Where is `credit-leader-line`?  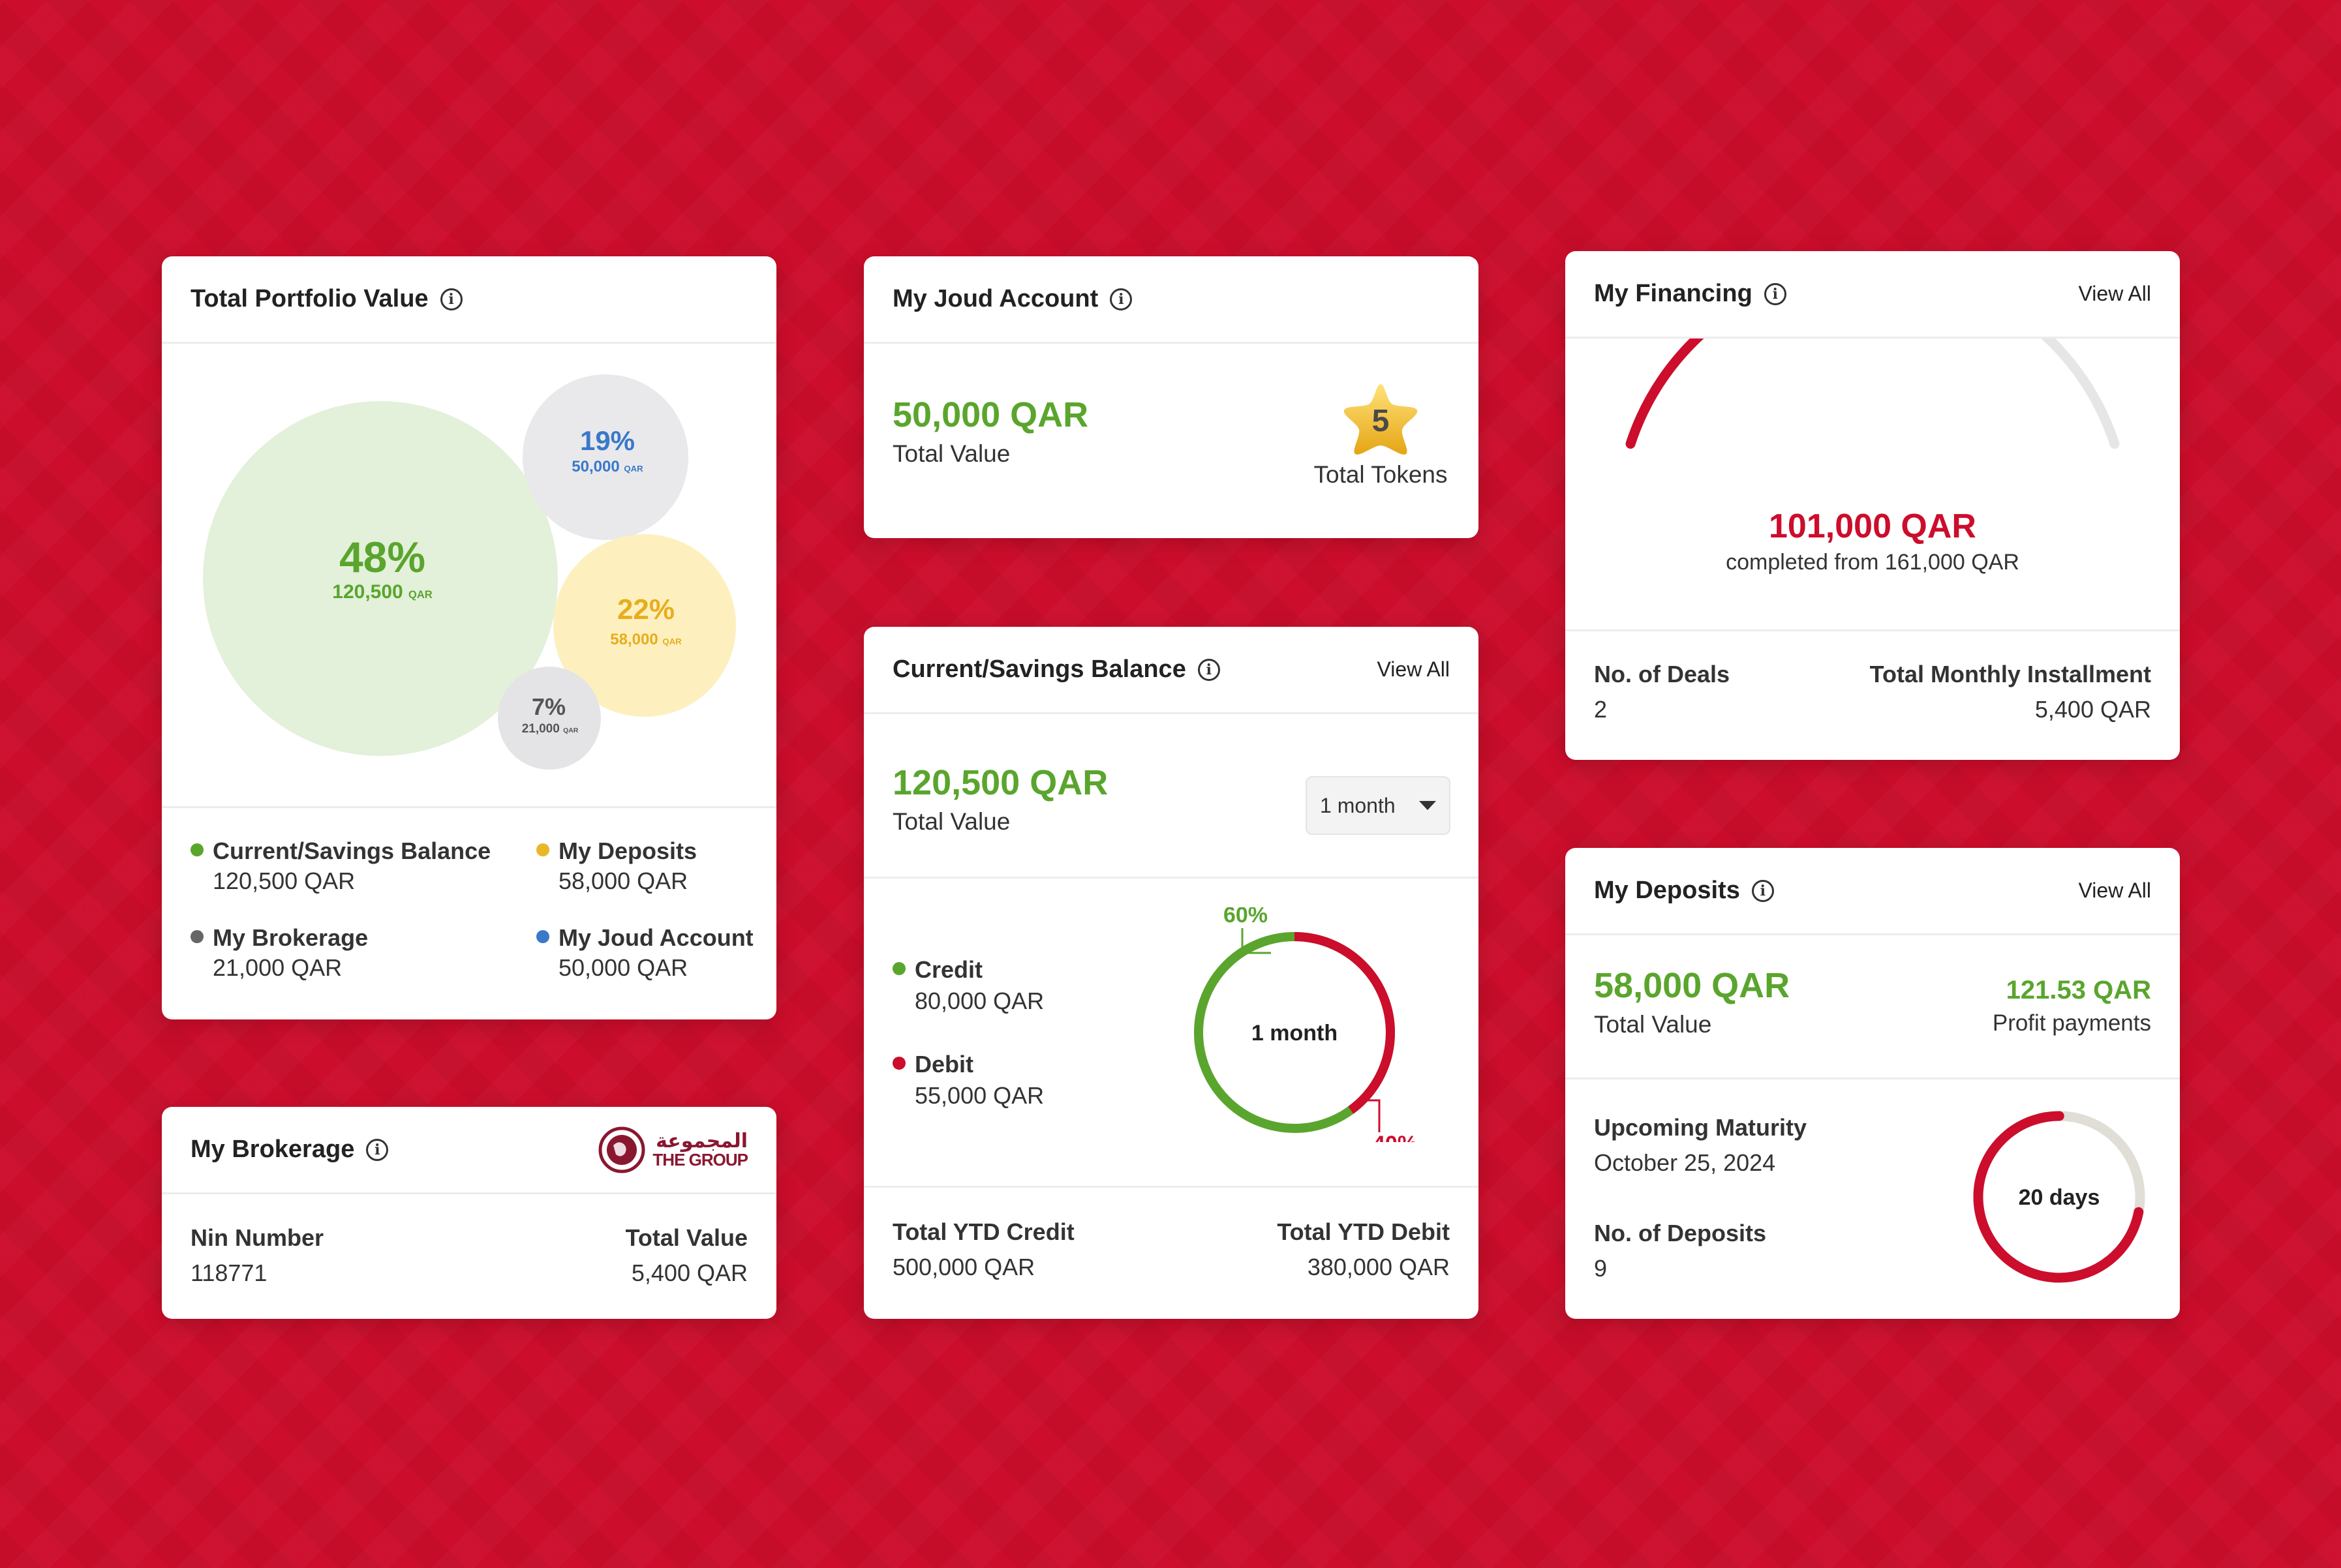 credit-leader-line is located at coordinates (1256, 941).